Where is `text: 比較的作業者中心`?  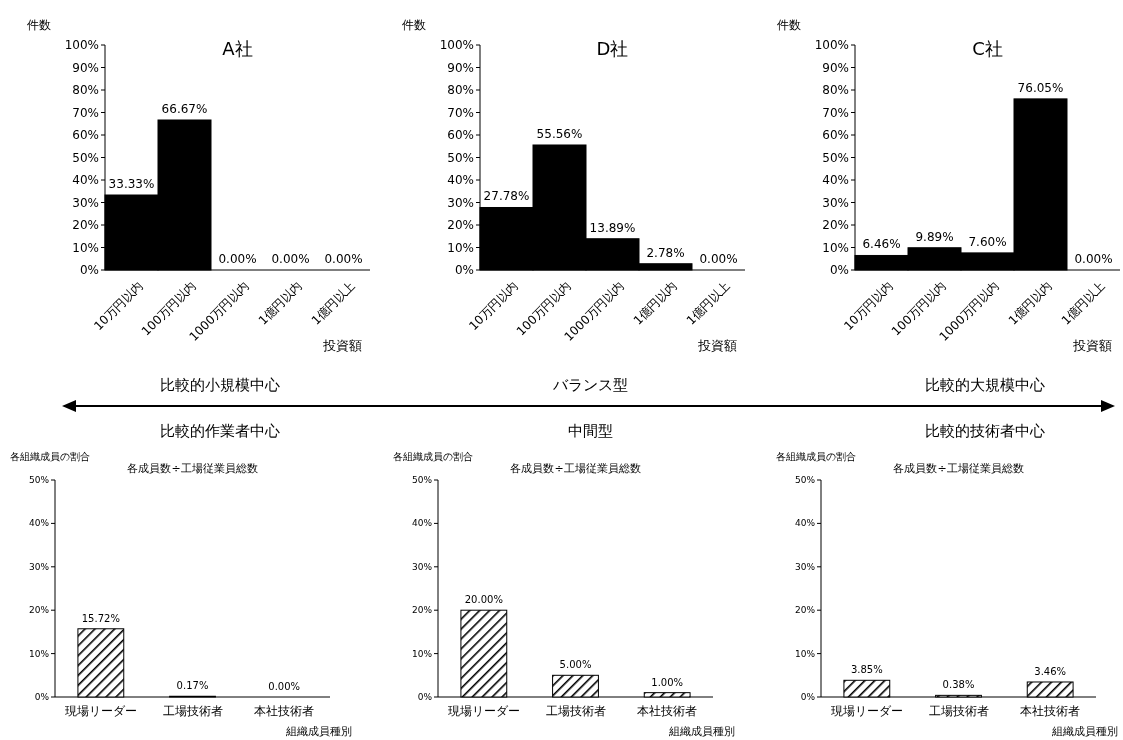 text: 比較的作業者中心 is located at coordinates (220, 431).